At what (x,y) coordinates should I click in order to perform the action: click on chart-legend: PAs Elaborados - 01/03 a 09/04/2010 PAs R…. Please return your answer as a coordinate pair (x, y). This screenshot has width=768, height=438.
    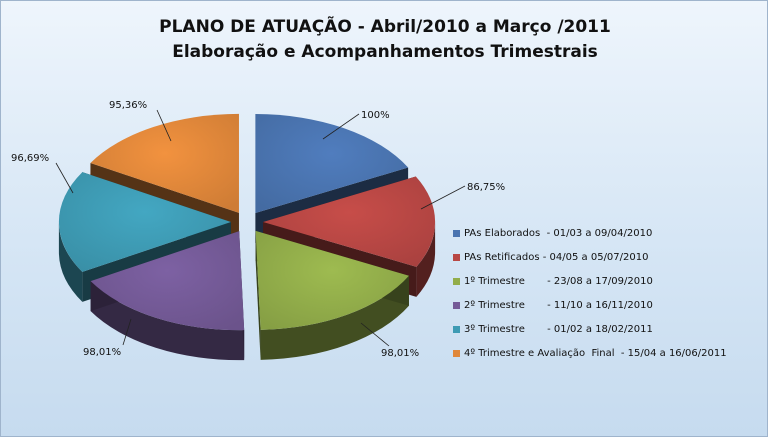
    Looking at the image, I should click on (609, 293).